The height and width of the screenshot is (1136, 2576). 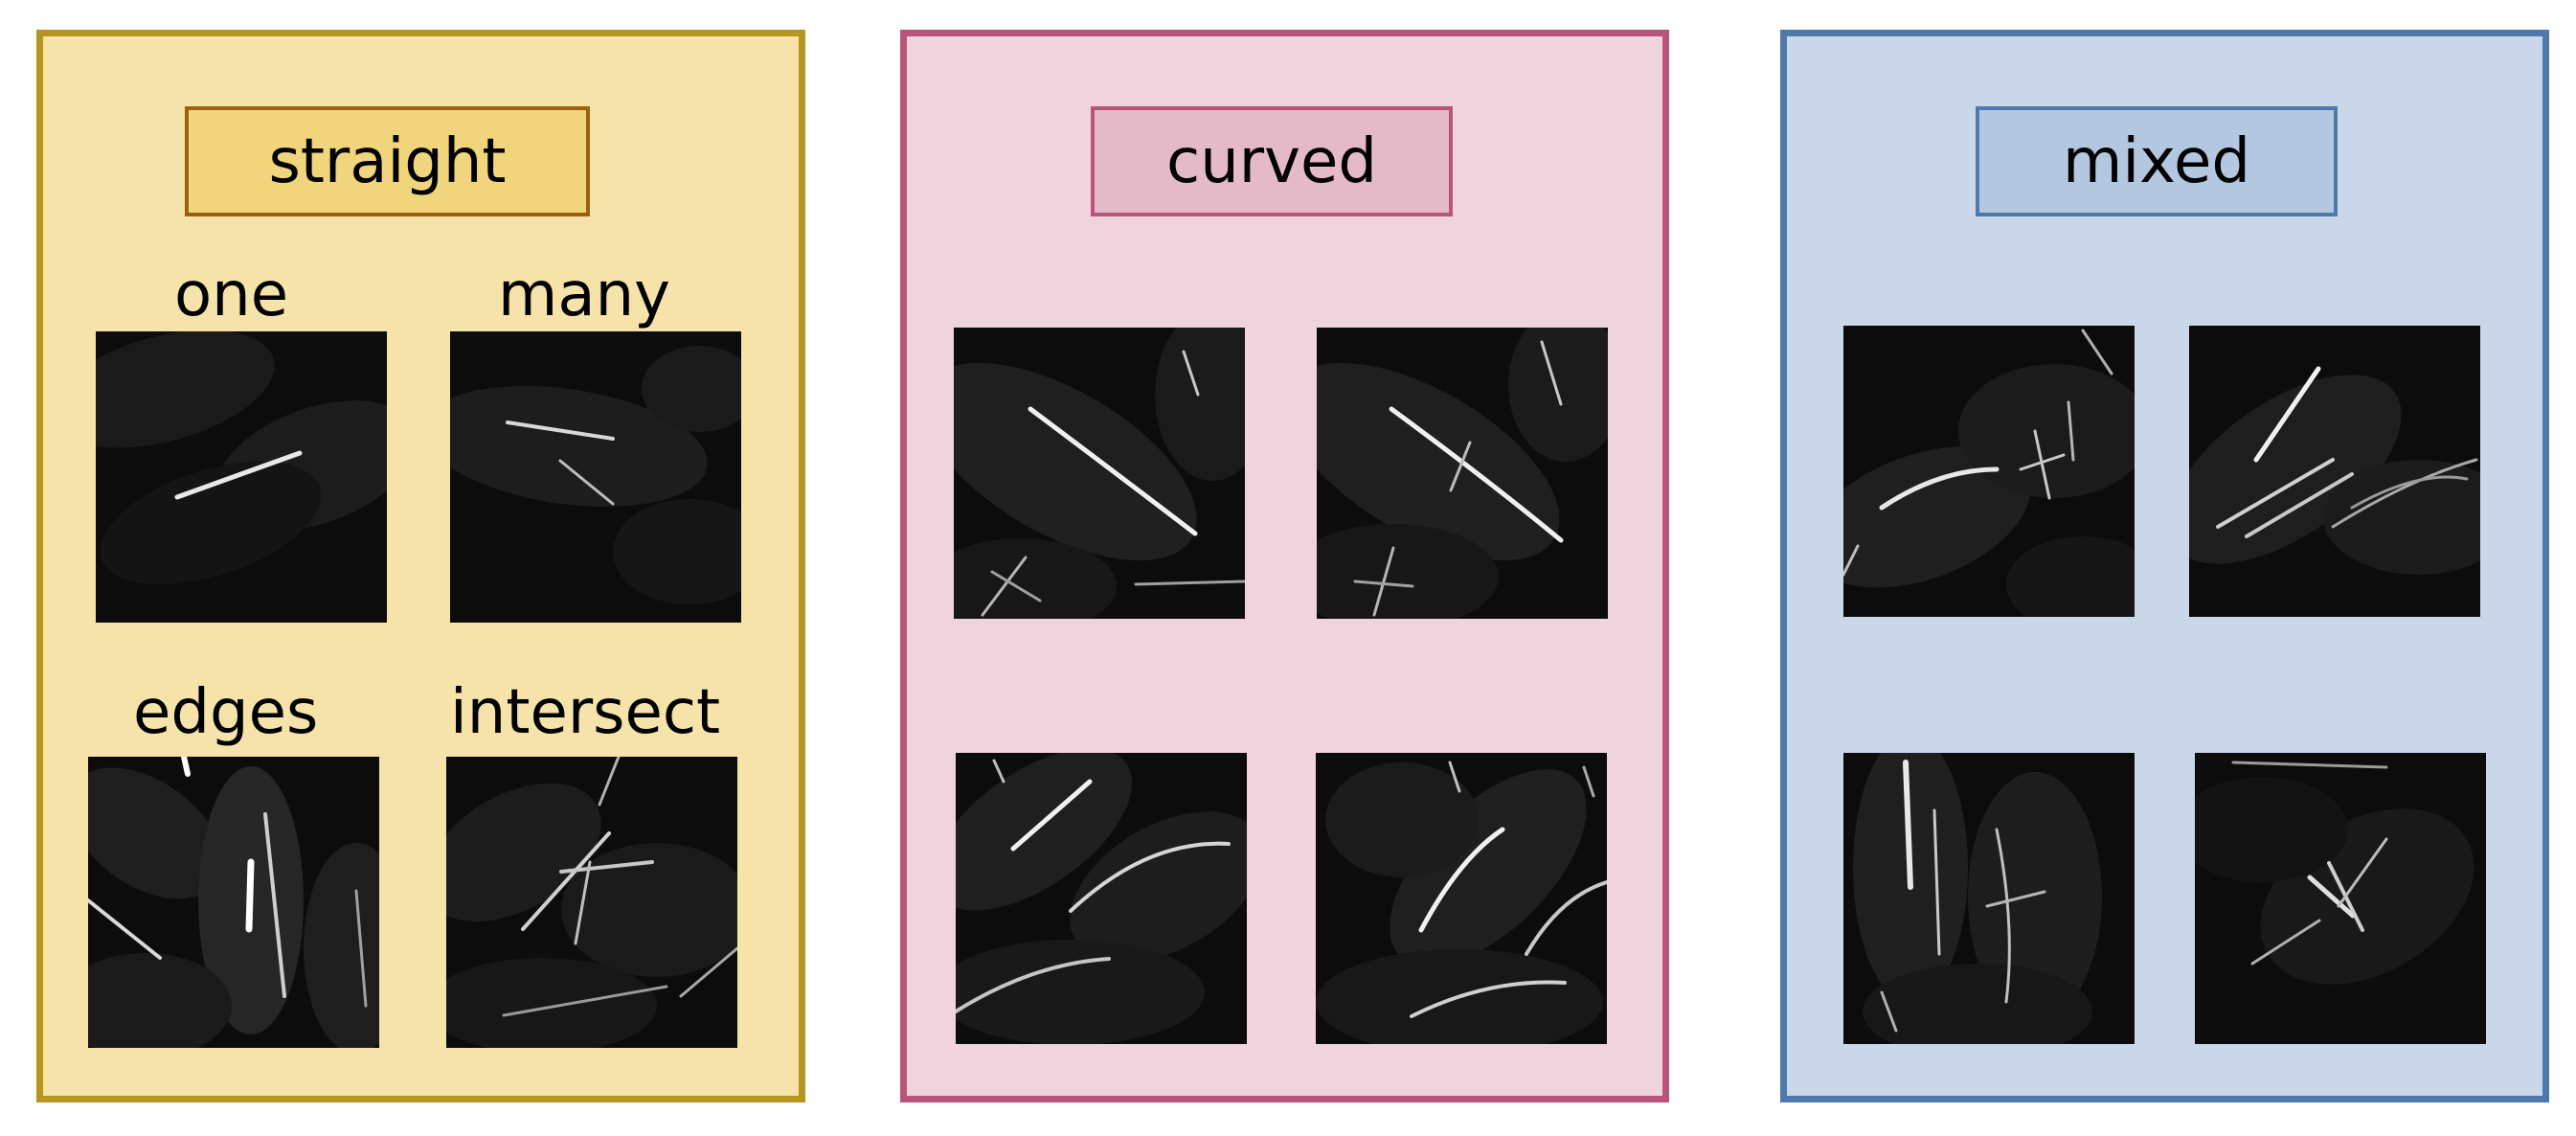 What do you see at coordinates (1272, 161) in the screenshot?
I see `label-curved: curved` at bounding box center [1272, 161].